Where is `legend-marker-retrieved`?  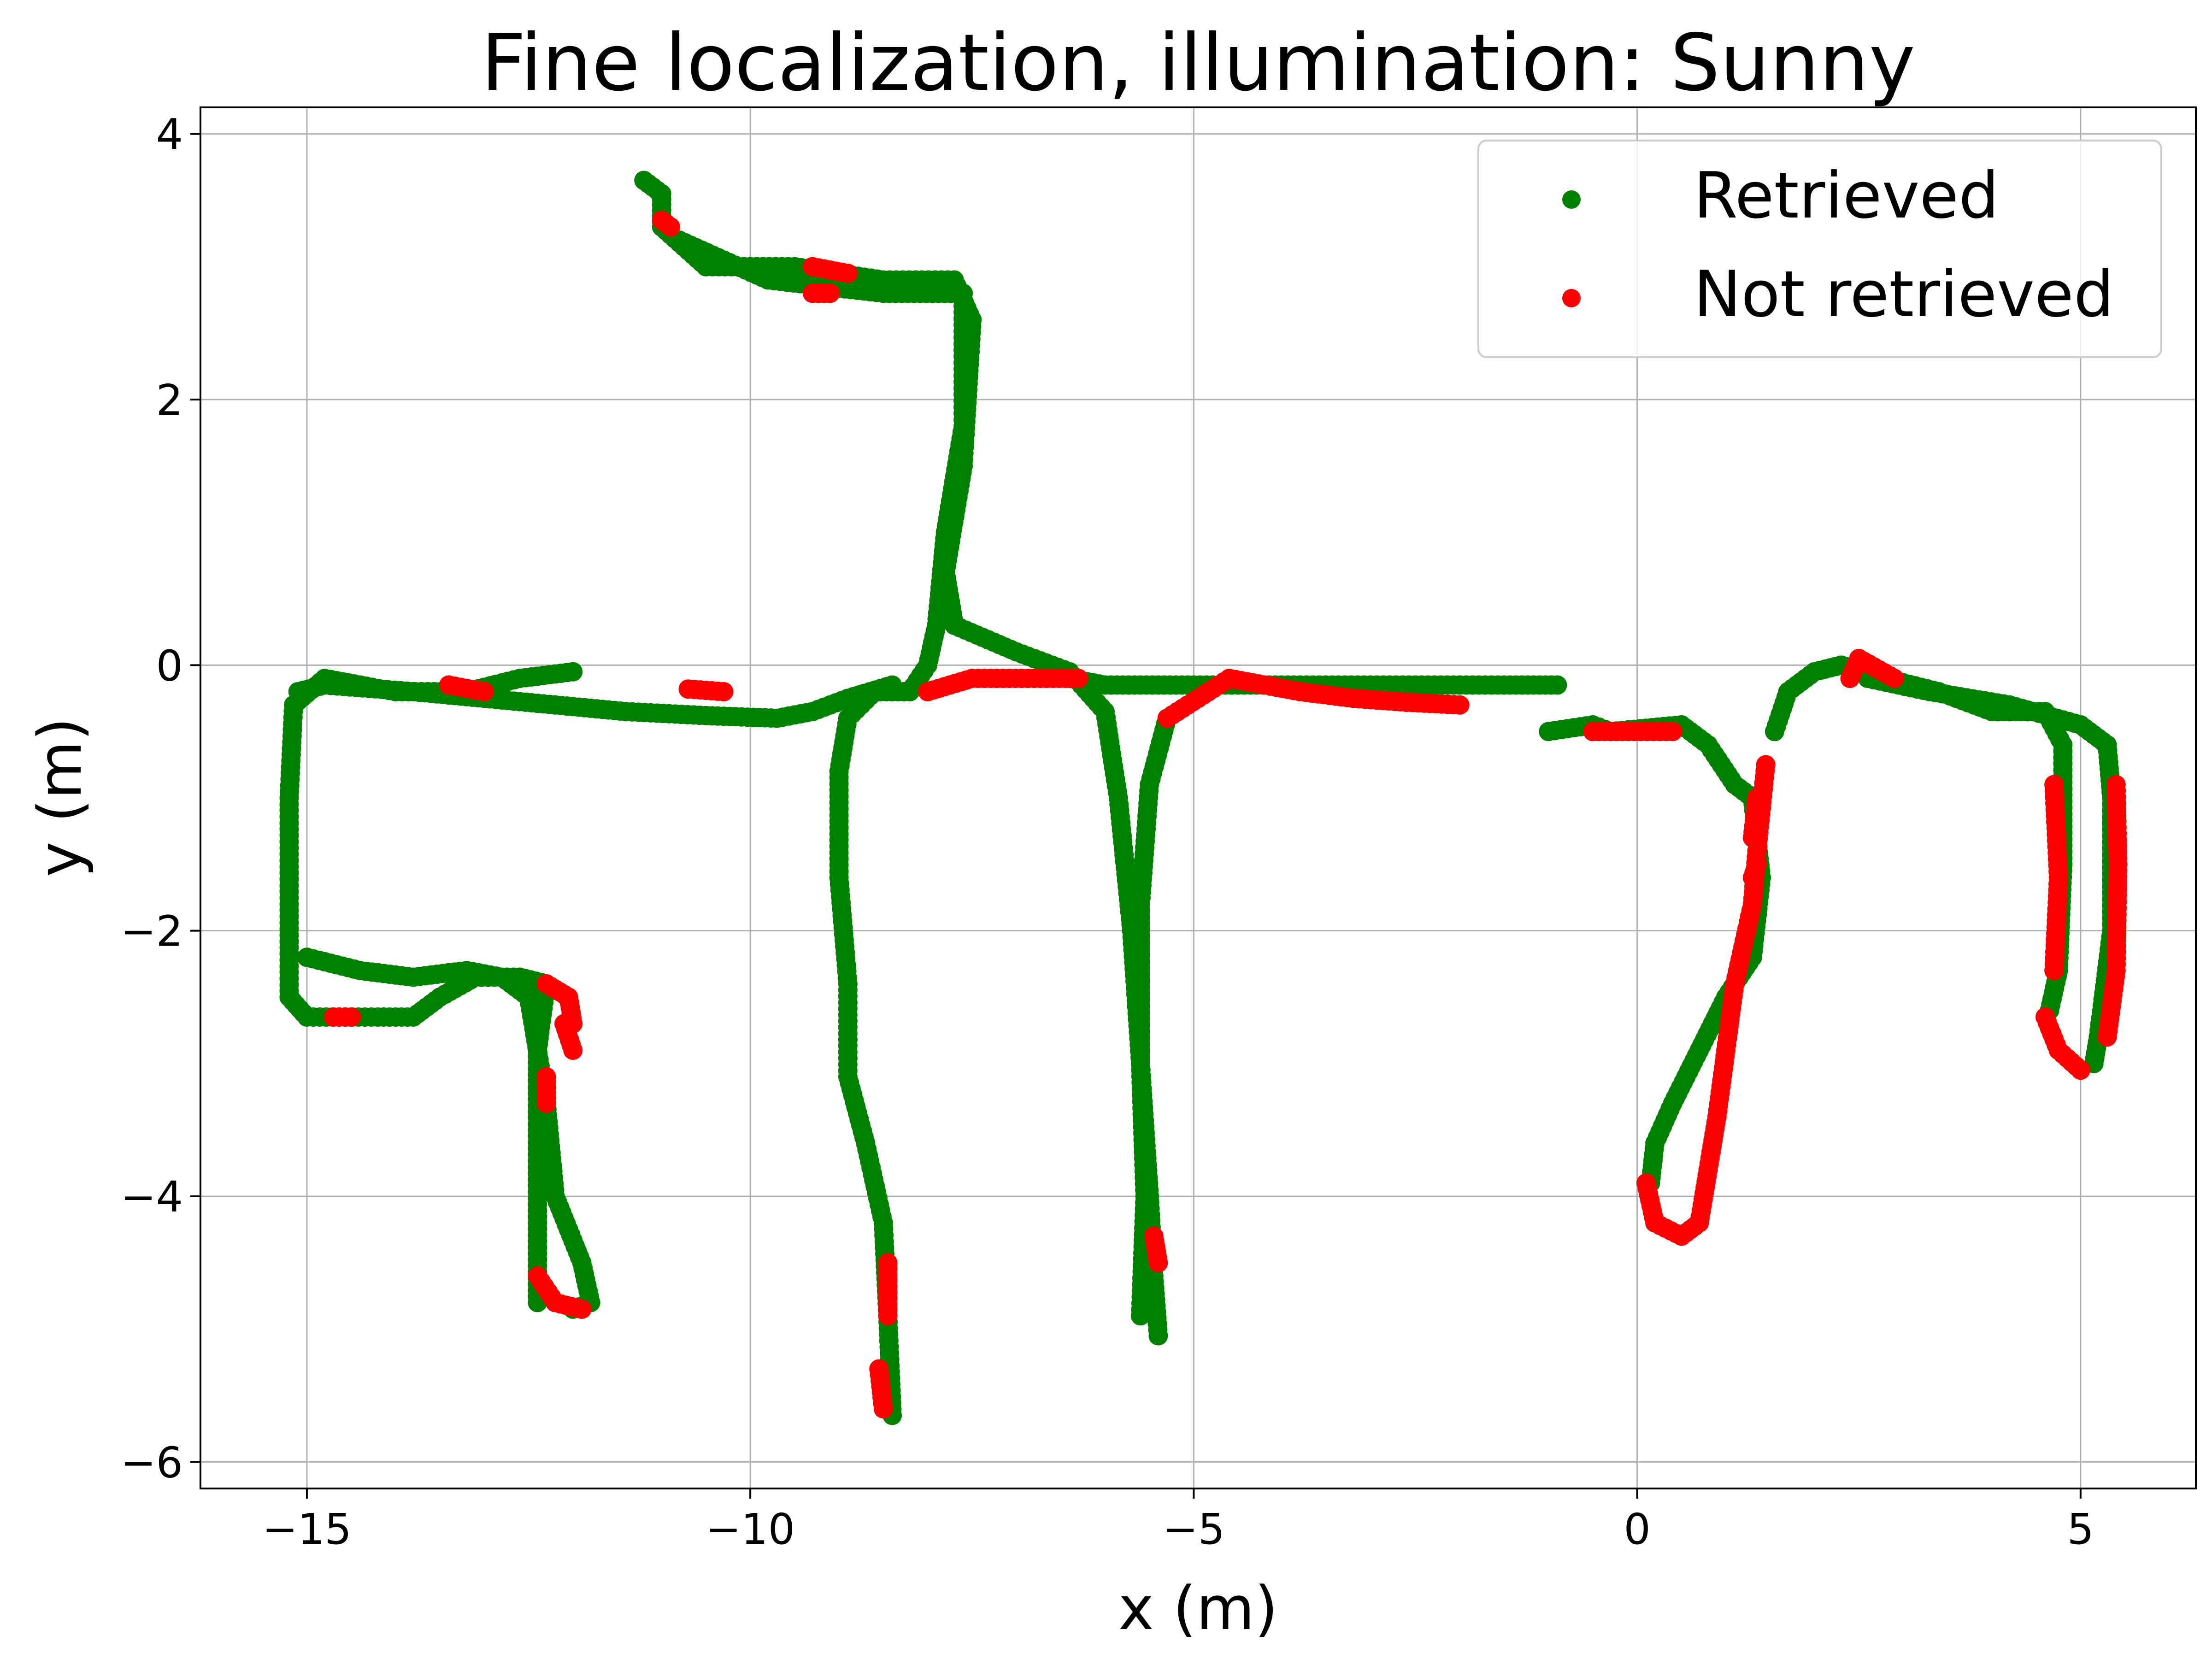 legend-marker-retrieved is located at coordinates (1571, 199).